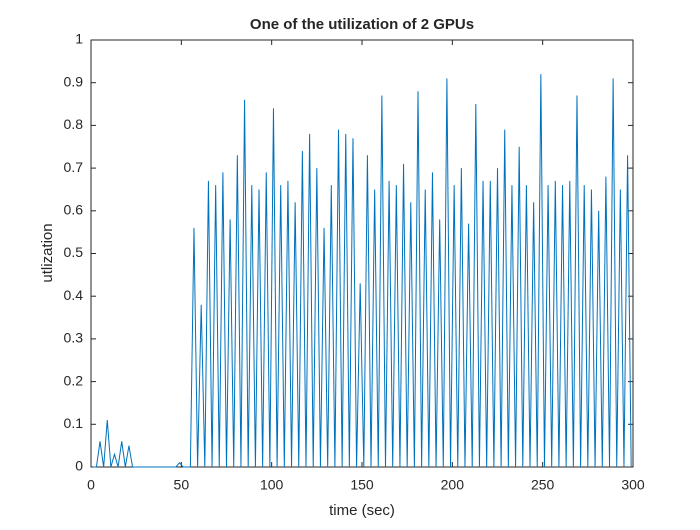 This screenshot has height=530, width=700. What do you see at coordinates (74, 252) in the screenshot?
I see `y-tick-label: 0.5` at bounding box center [74, 252].